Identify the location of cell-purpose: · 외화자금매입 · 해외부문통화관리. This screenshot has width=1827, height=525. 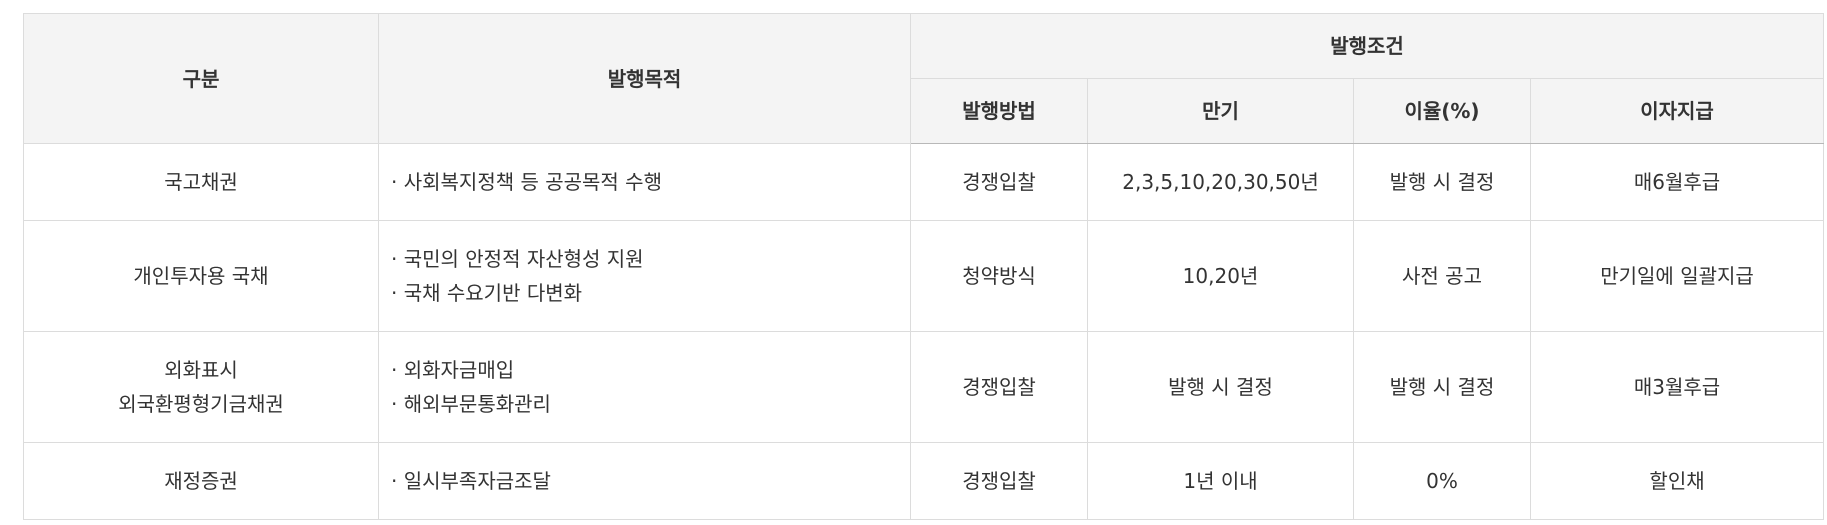
(644, 387).